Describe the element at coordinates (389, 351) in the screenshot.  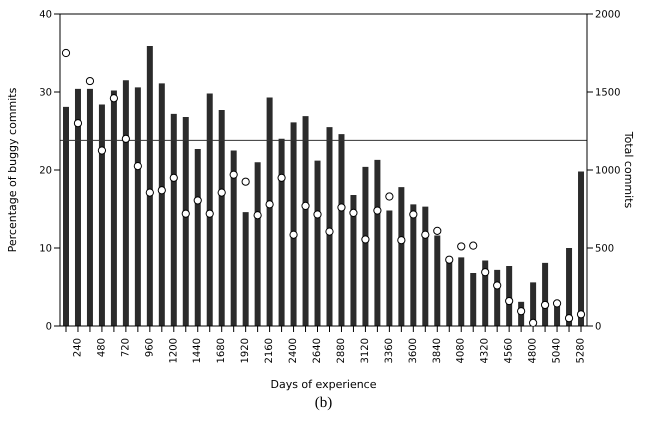
I see `x-tick-label: 3360` at that location.